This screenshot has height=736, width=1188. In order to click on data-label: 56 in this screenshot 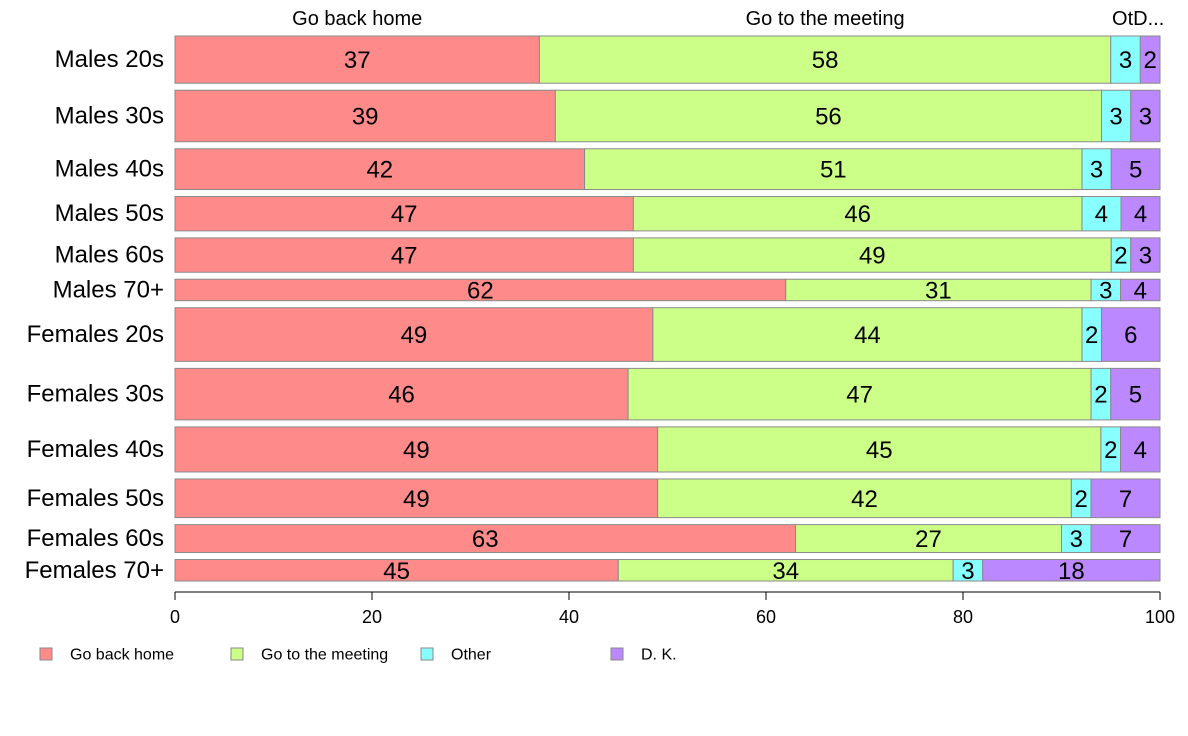, I will do `click(828, 116)`.